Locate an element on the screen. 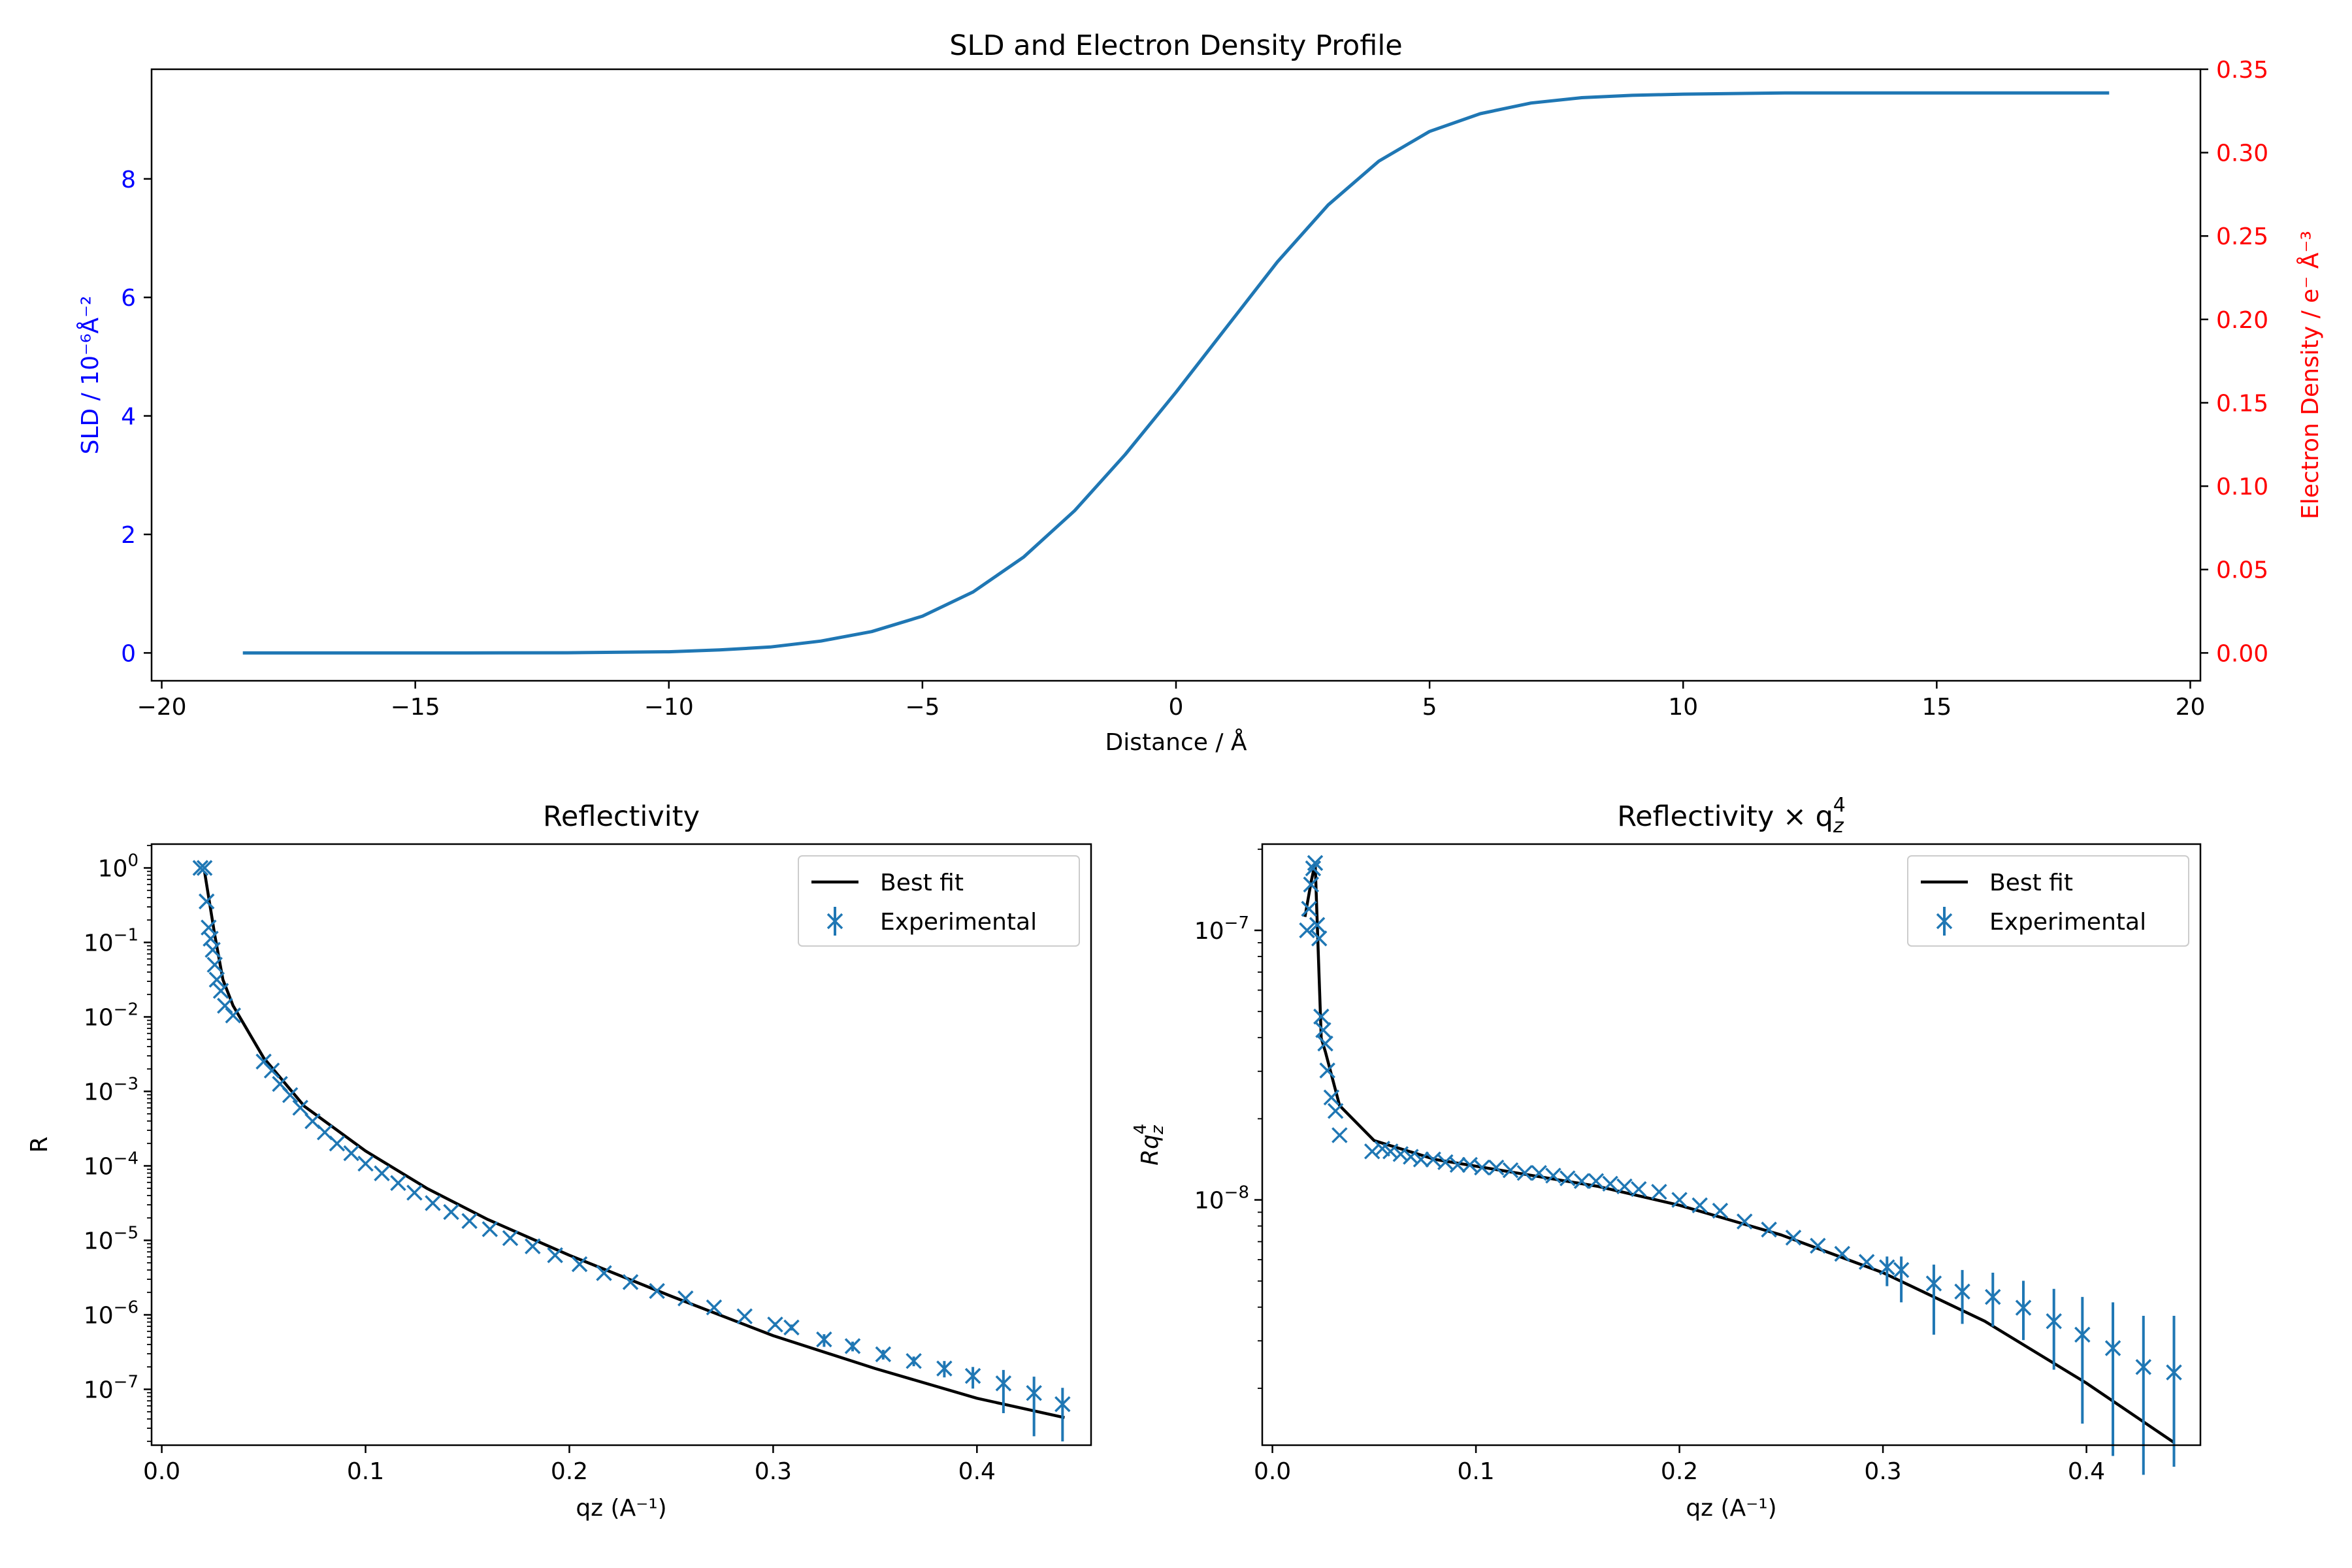 Image resolution: width=2352 pixels, height=1568 pixels. y-right-axis-label: Electron Density / e⁻ Å⁻³ is located at coordinates (2310, 375).